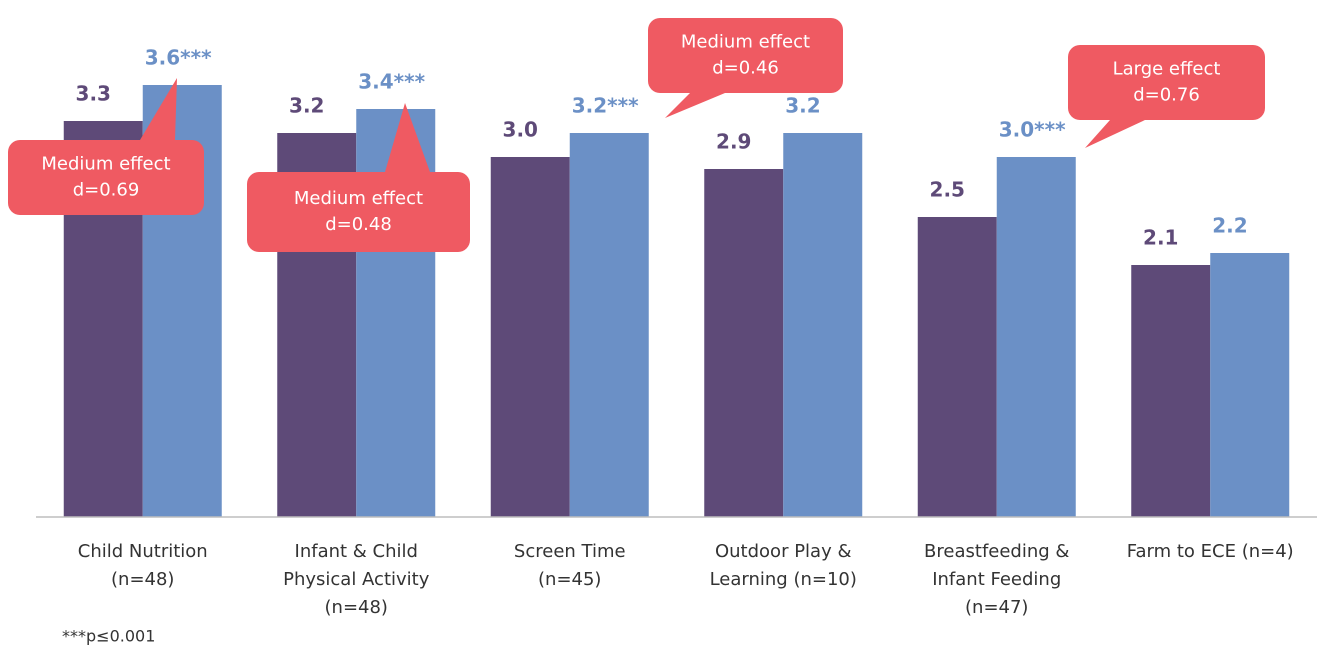 The width and height of the screenshot is (1317, 656). What do you see at coordinates (93, 94) in the screenshot?
I see `value-label: 3.3` at bounding box center [93, 94].